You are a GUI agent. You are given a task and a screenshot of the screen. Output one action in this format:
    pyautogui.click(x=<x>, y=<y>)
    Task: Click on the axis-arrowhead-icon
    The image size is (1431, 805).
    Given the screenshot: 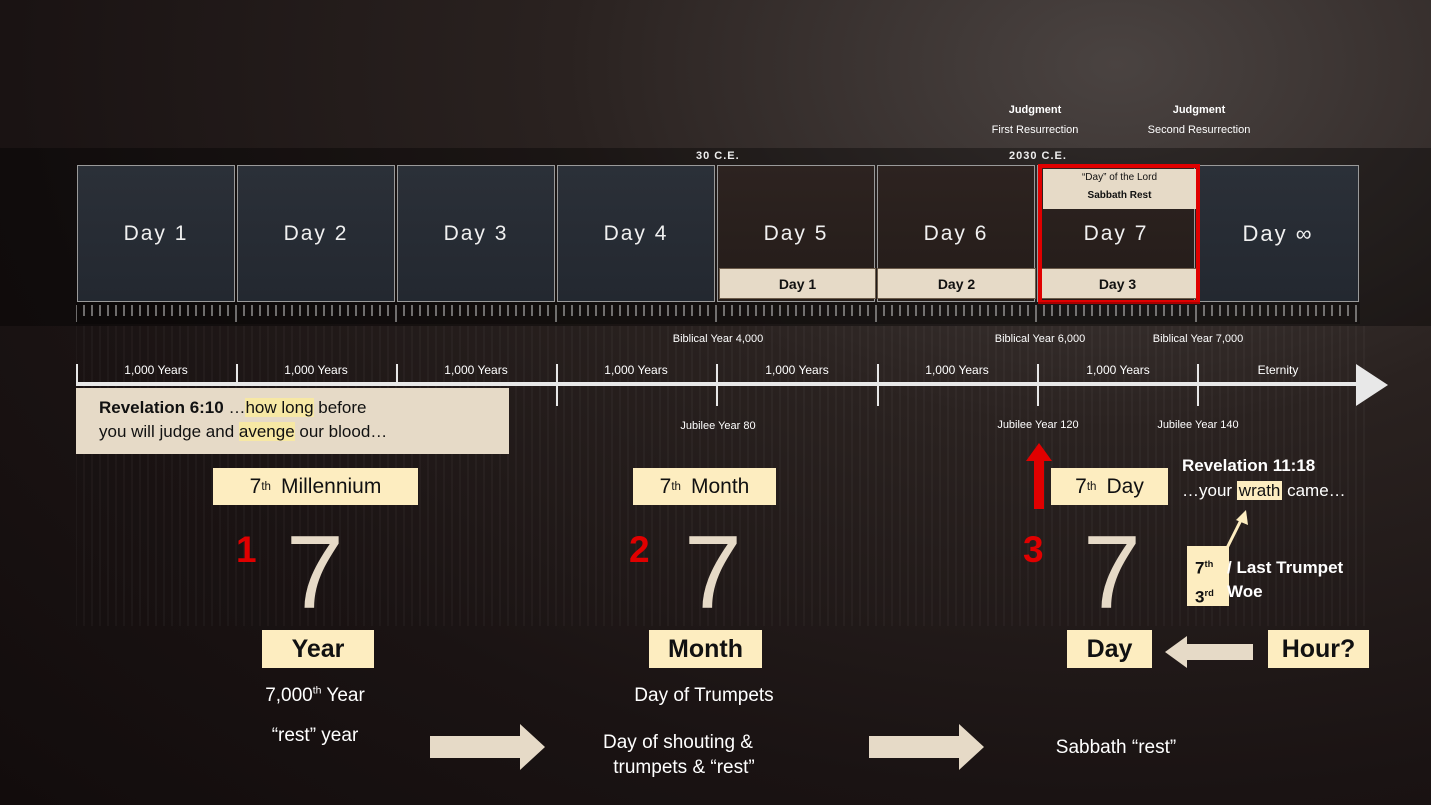 What is the action you would take?
    pyautogui.click(x=1372, y=385)
    